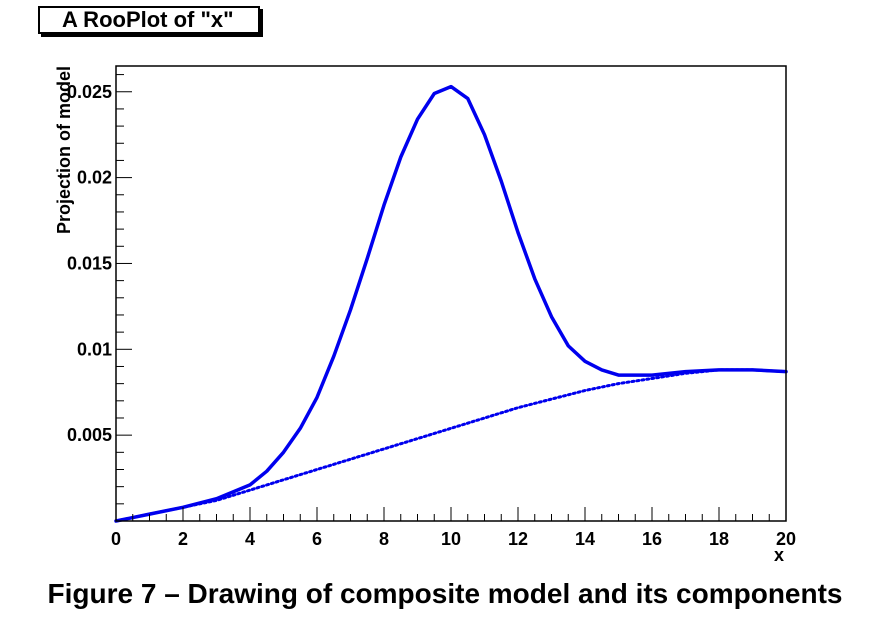  What do you see at coordinates (453, 528) in the screenshot?
I see `x-axis-ticks: 0 2 4 6 8 10 12 14 16 18 20` at bounding box center [453, 528].